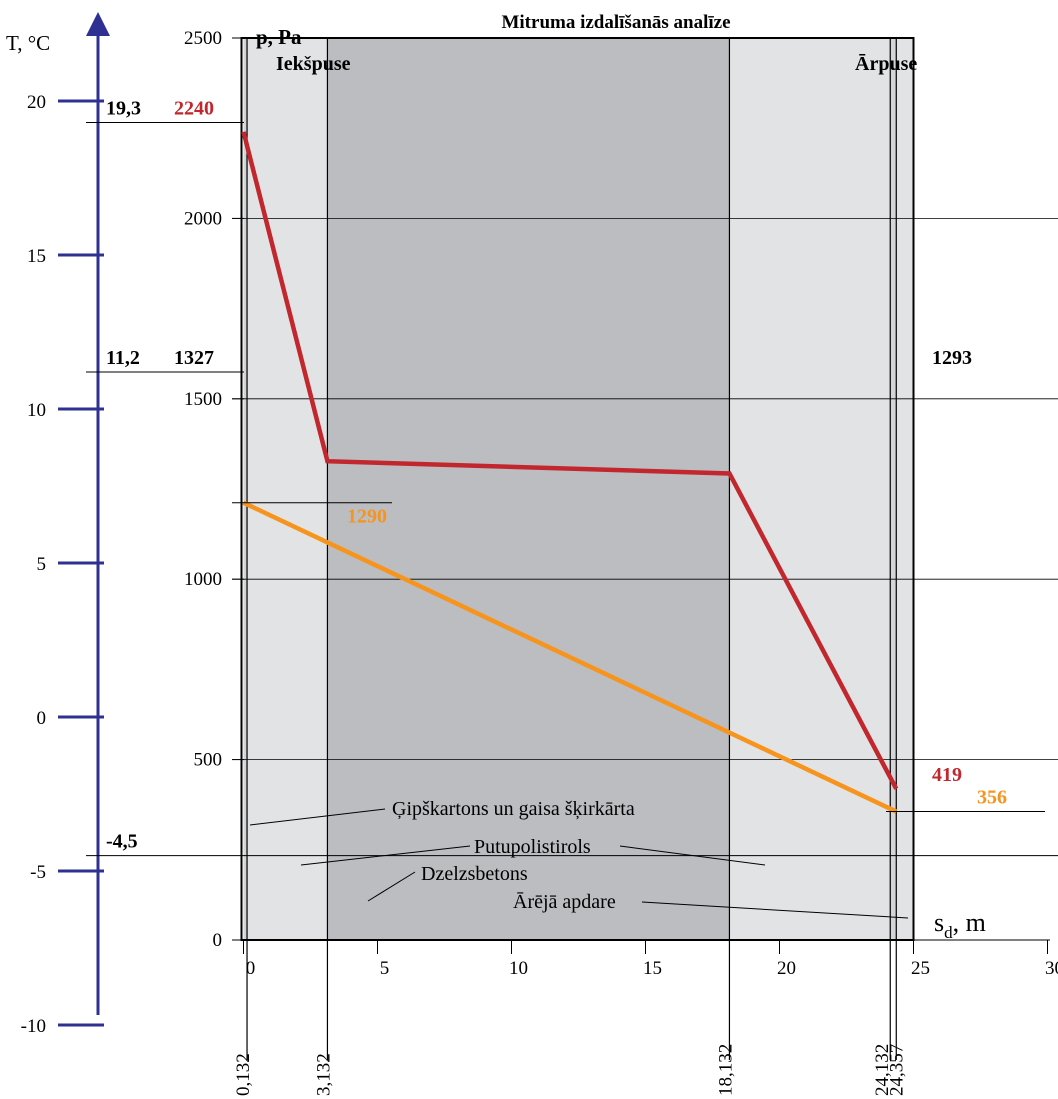  I want to click on pressure-value-label: 1290, so click(367, 517).